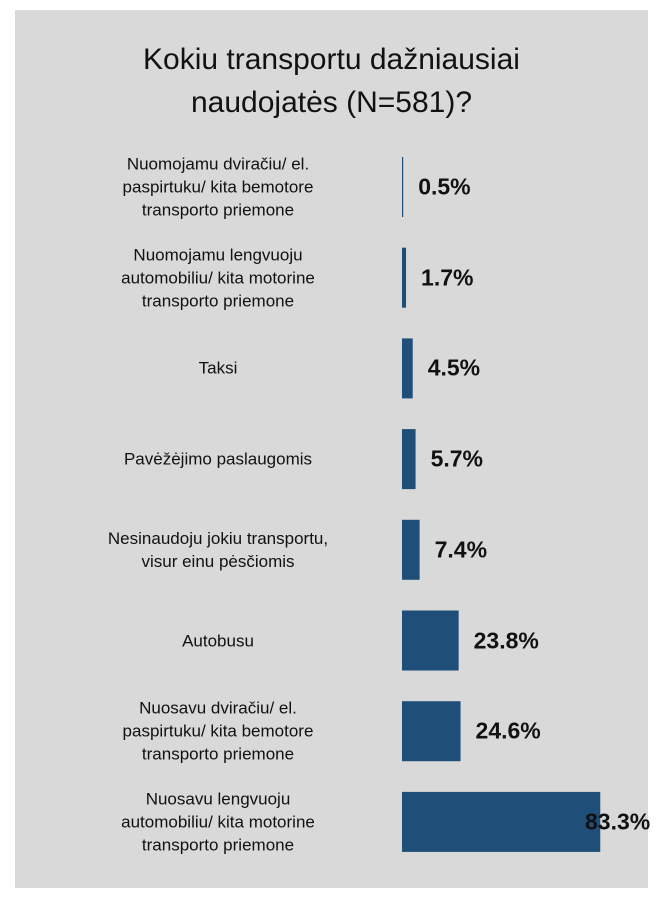 This screenshot has height=905, width=663. What do you see at coordinates (454, 367) in the screenshot?
I see `value-label: 4.5%` at bounding box center [454, 367].